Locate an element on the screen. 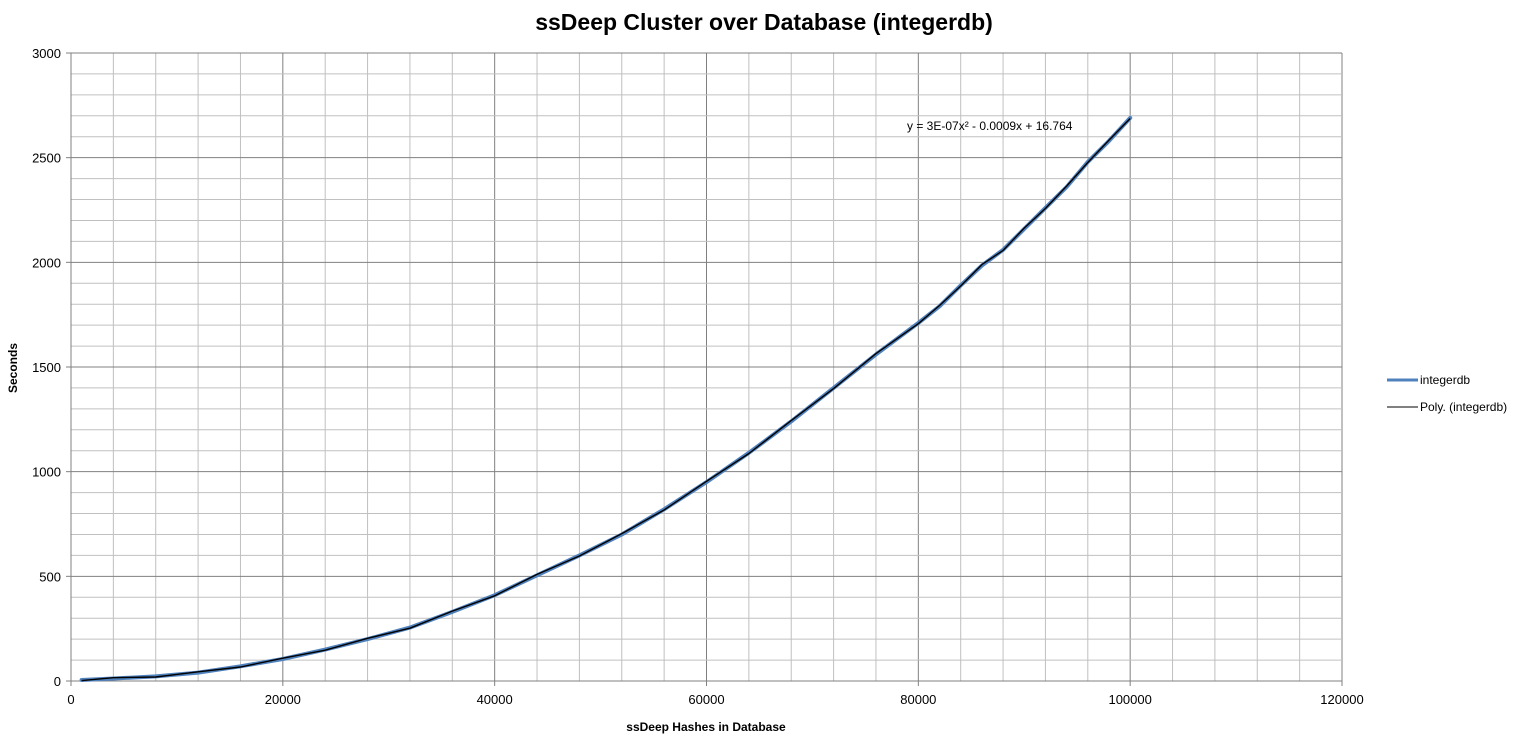 This screenshot has height=744, width=1530. y-tick-label: 1000 is located at coordinates (46, 472).